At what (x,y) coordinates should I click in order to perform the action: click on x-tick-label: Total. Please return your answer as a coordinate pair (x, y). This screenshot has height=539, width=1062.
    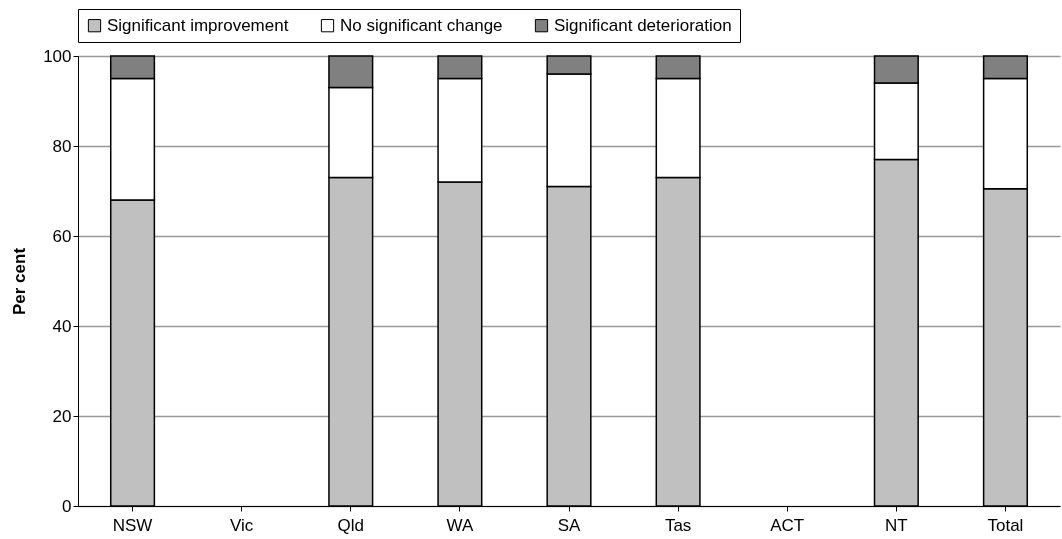
    Looking at the image, I should click on (1005, 525).